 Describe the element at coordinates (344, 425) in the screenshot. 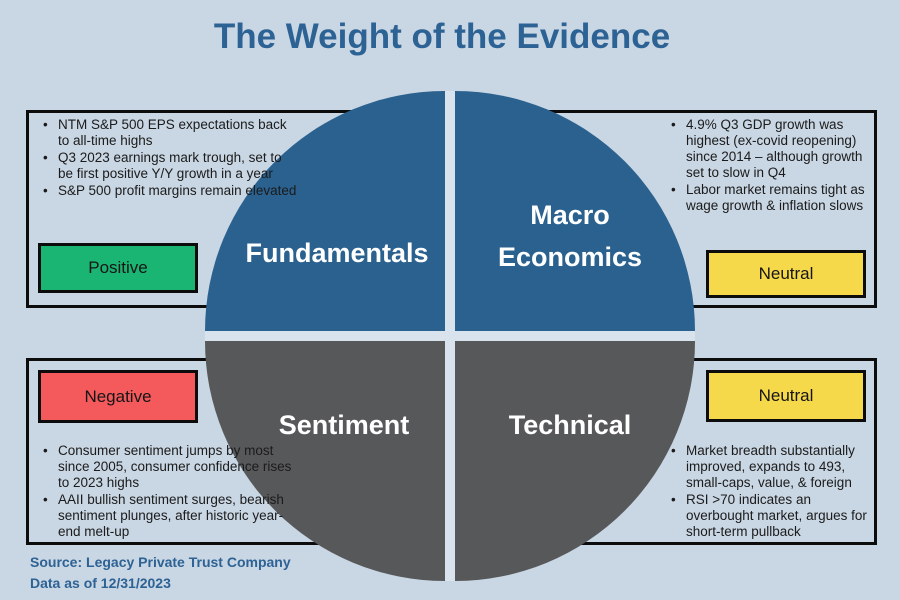

I see `sentiment-label: Sentiment` at that location.